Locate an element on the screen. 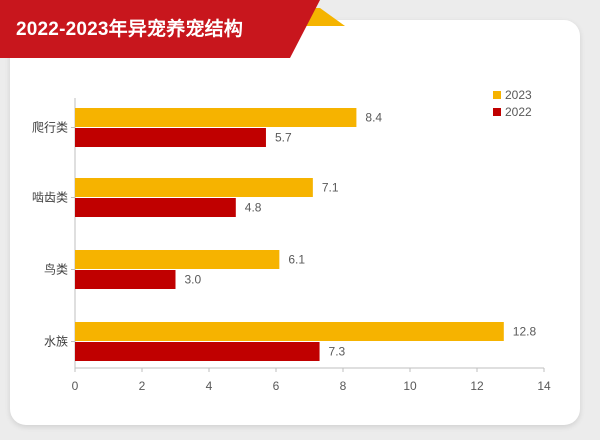  value-label: 5.7 is located at coordinates (283, 138).